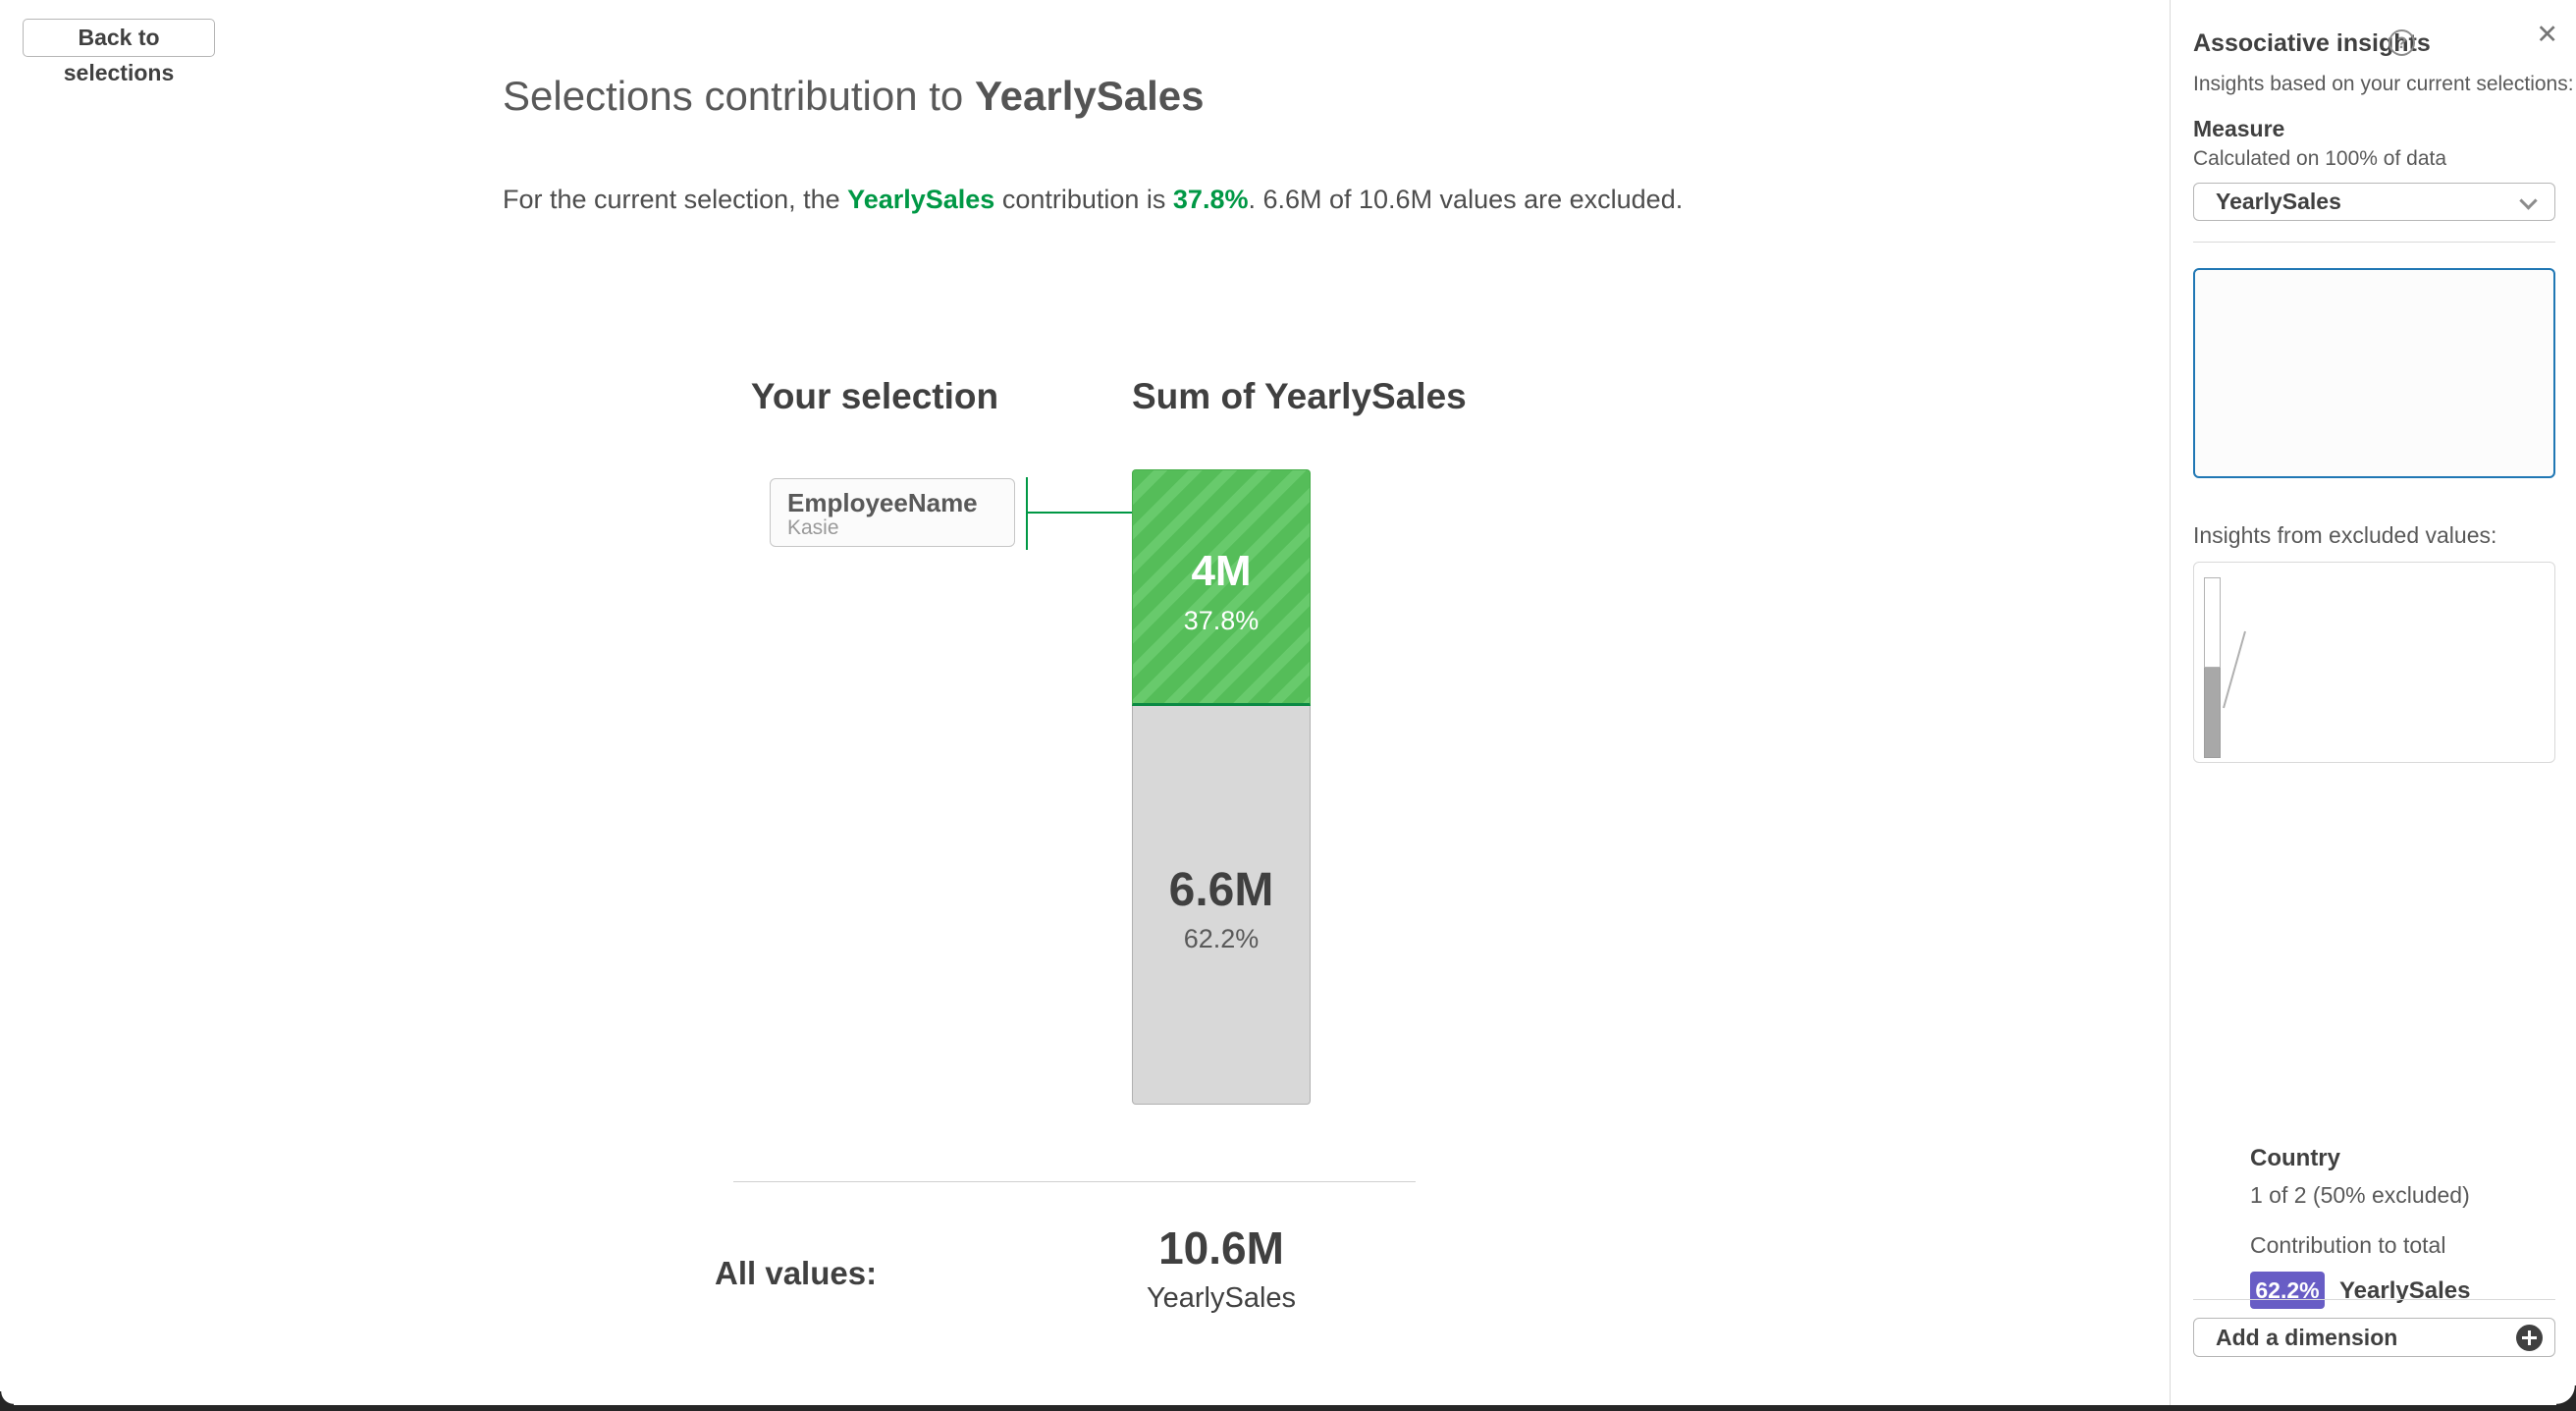  What do you see at coordinates (882, 502) in the screenshot?
I see `selection-field-name: EmployeeName` at bounding box center [882, 502].